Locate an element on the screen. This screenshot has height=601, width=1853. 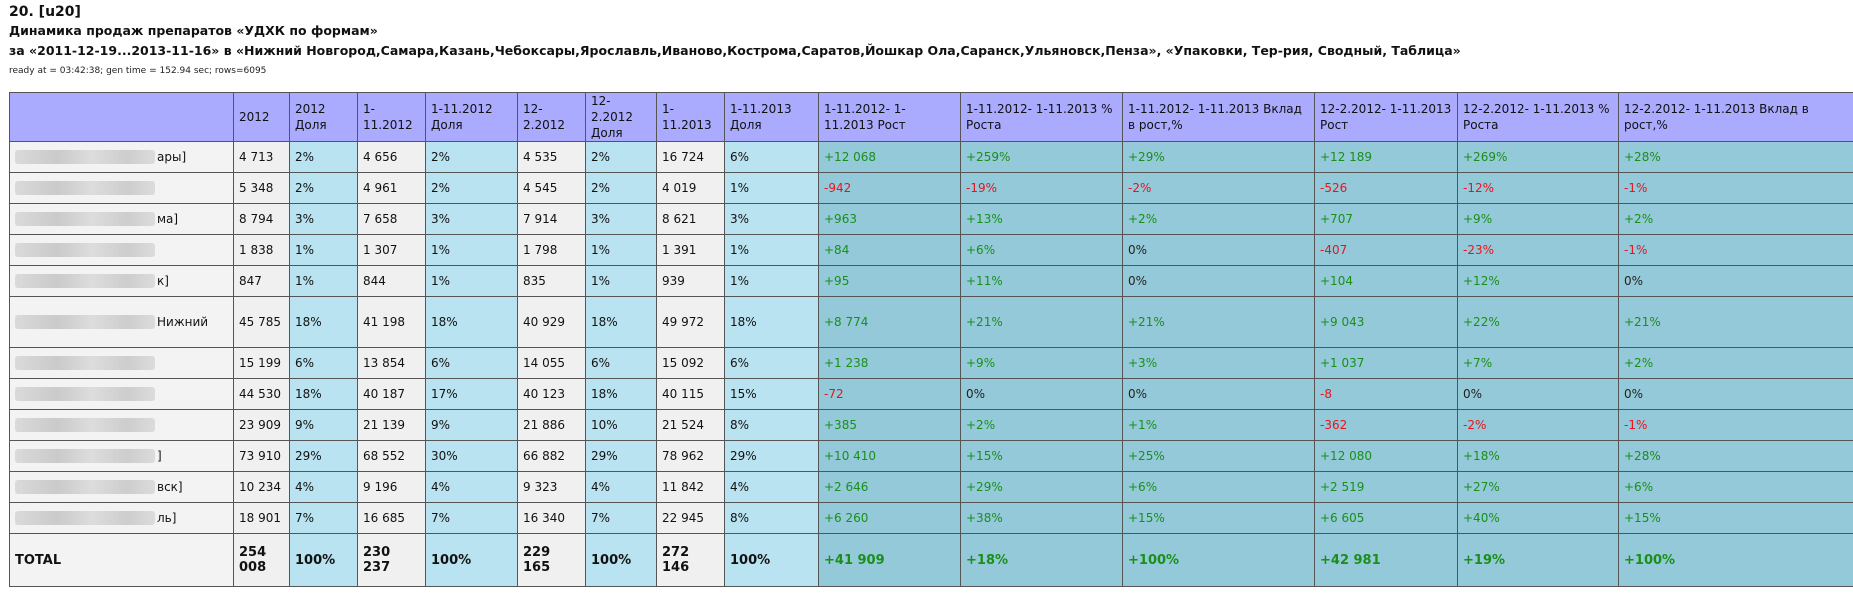
region-name-cell: вск] is located at coordinates (121, 487).